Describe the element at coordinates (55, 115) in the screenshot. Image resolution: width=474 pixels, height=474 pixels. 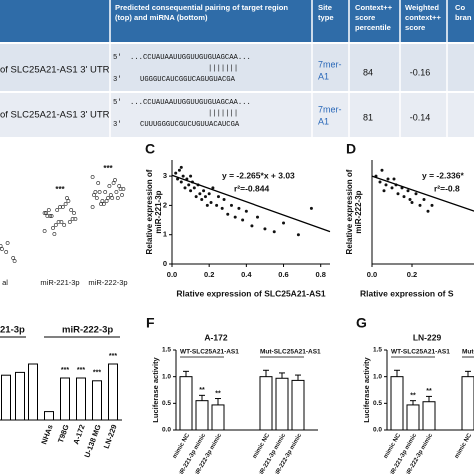
I see `row-name: of SLC25A21-AS1 3' UTR` at that location.